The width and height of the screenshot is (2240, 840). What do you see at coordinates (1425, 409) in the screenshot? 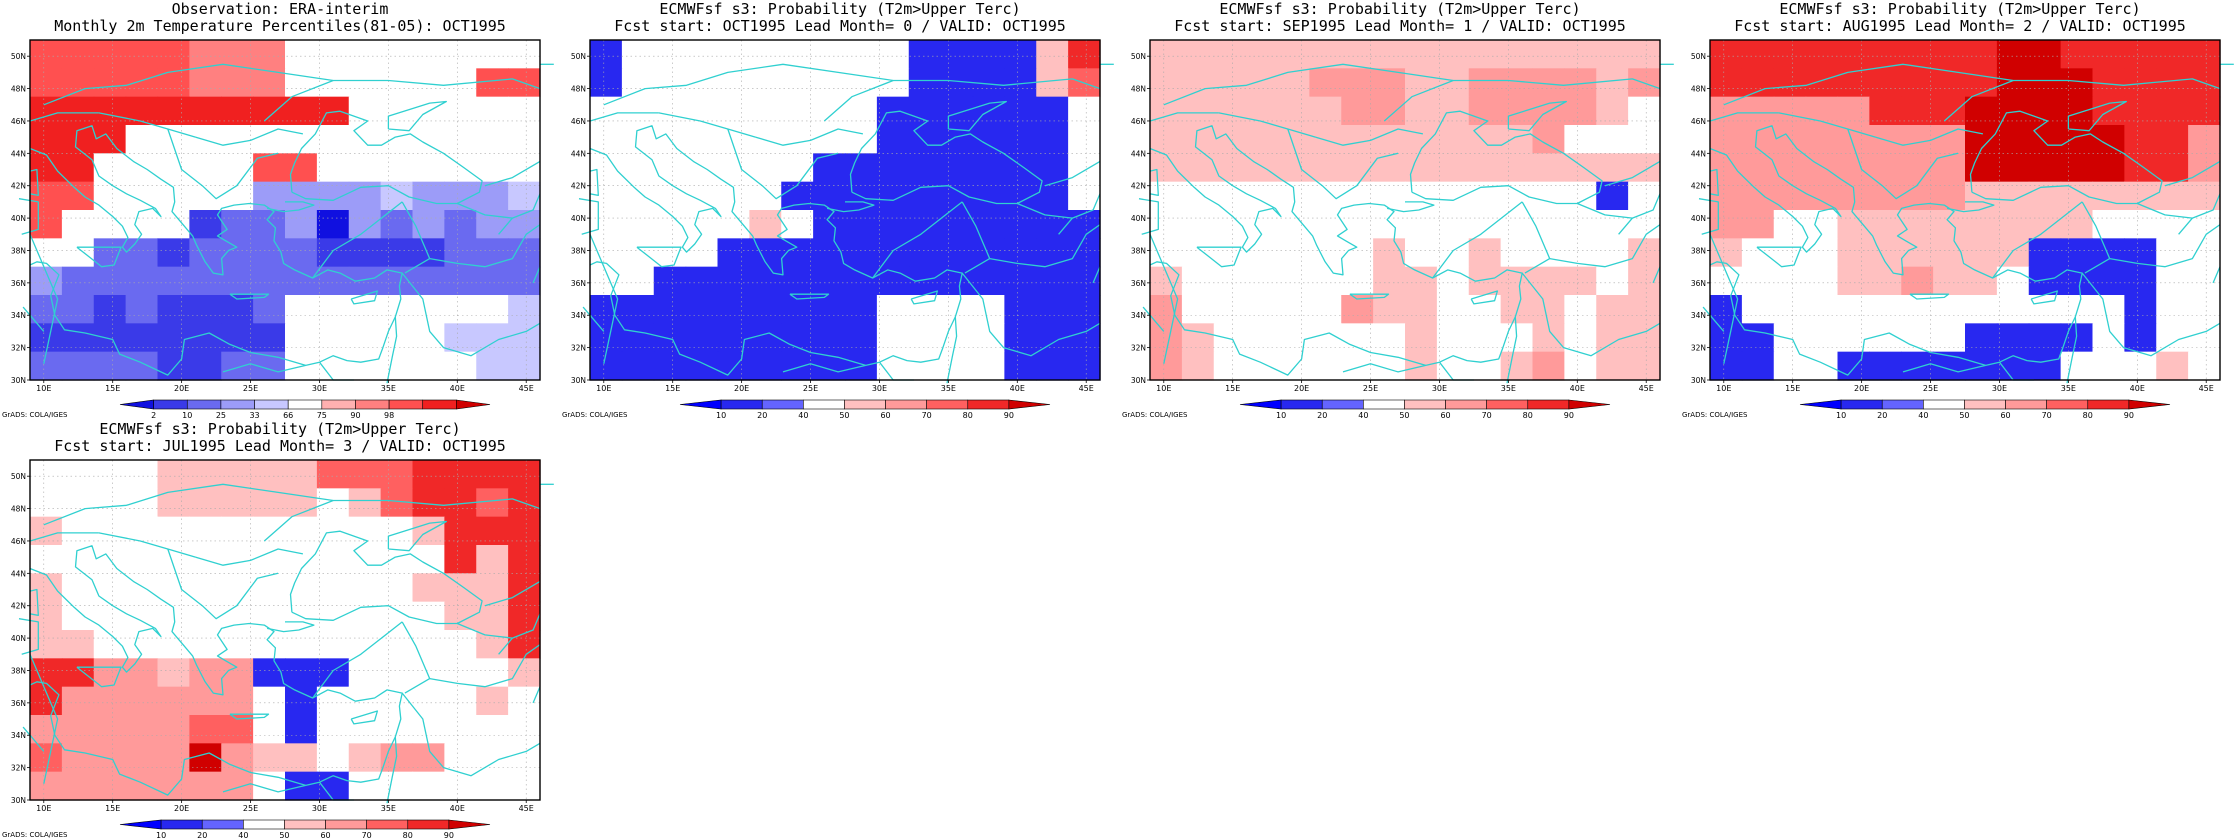
I see `colorbar: 10 20 40 50 60 70 80 90` at bounding box center [1425, 409].